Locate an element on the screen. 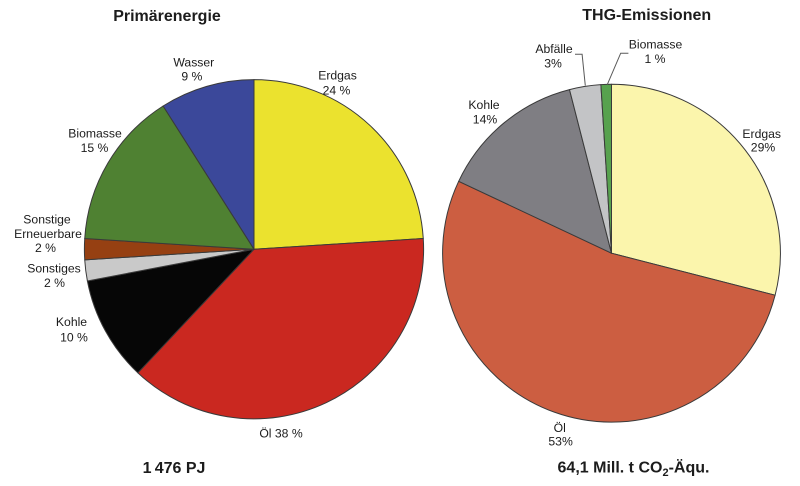  svg-text: 3% is located at coordinates (553, 64).